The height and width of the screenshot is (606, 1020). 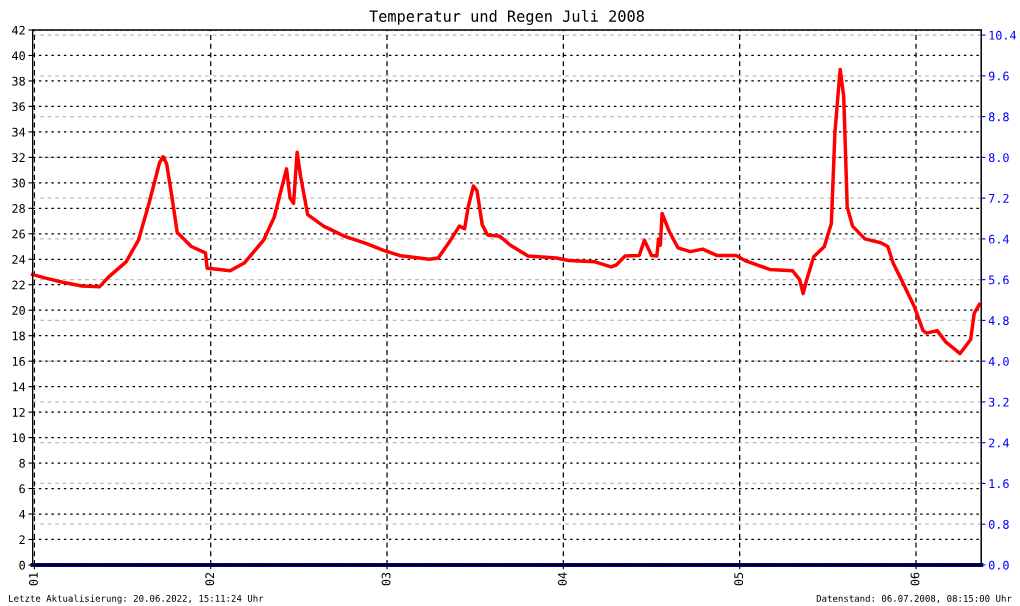 What do you see at coordinates (18, 285) in the screenshot?
I see `y-tick-label: 22` at bounding box center [18, 285].